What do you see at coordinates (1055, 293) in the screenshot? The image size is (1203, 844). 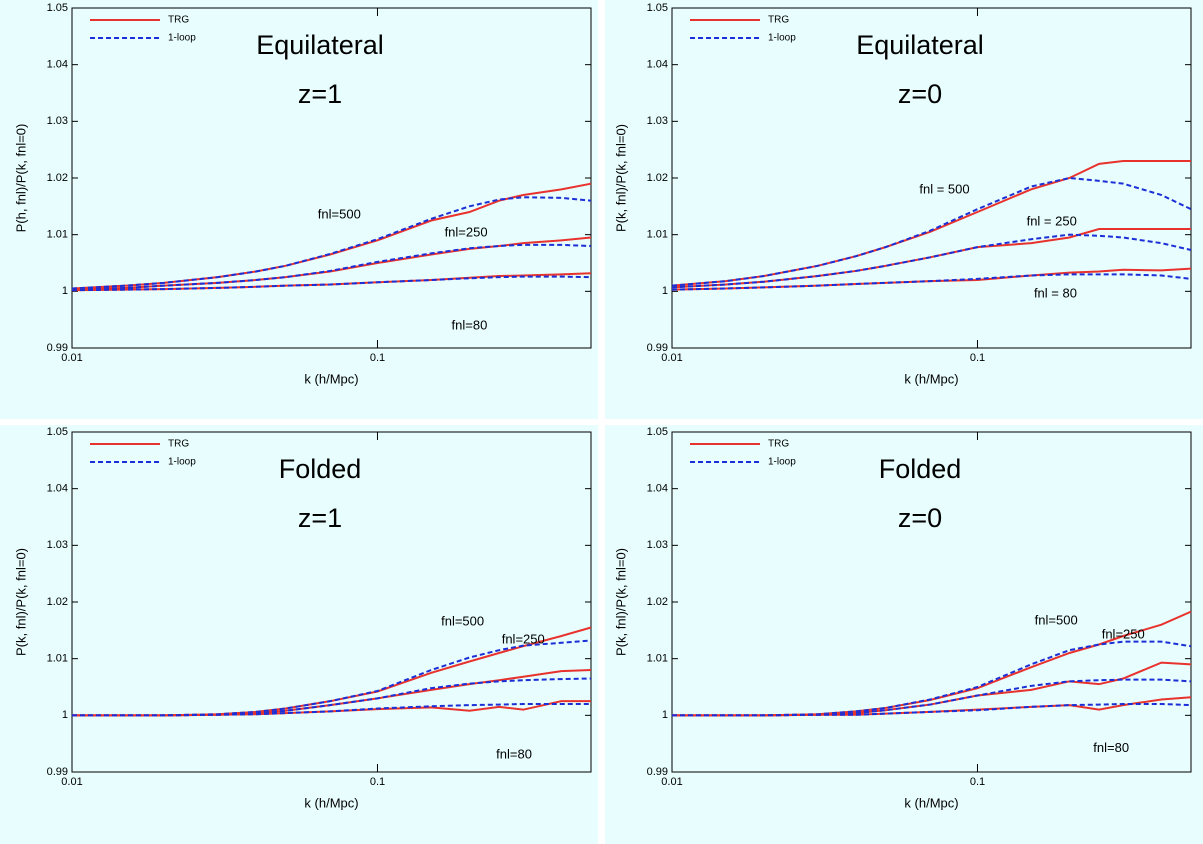 I see `annotation: fnl = 80` at bounding box center [1055, 293].